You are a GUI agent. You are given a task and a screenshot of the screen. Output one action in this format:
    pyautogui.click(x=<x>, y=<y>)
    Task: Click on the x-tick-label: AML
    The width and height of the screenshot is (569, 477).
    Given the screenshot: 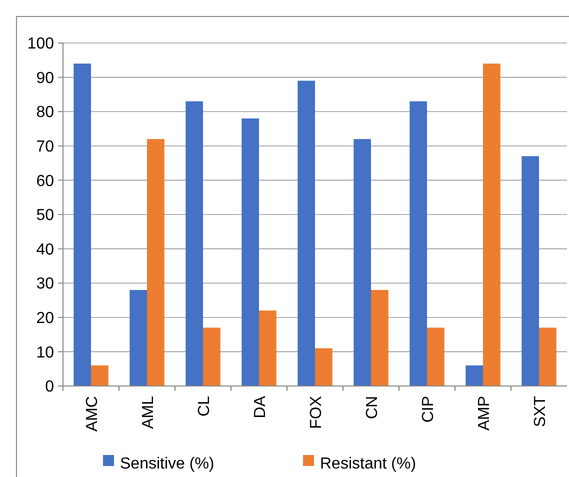 What is the action you would take?
    pyautogui.click(x=148, y=412)
    